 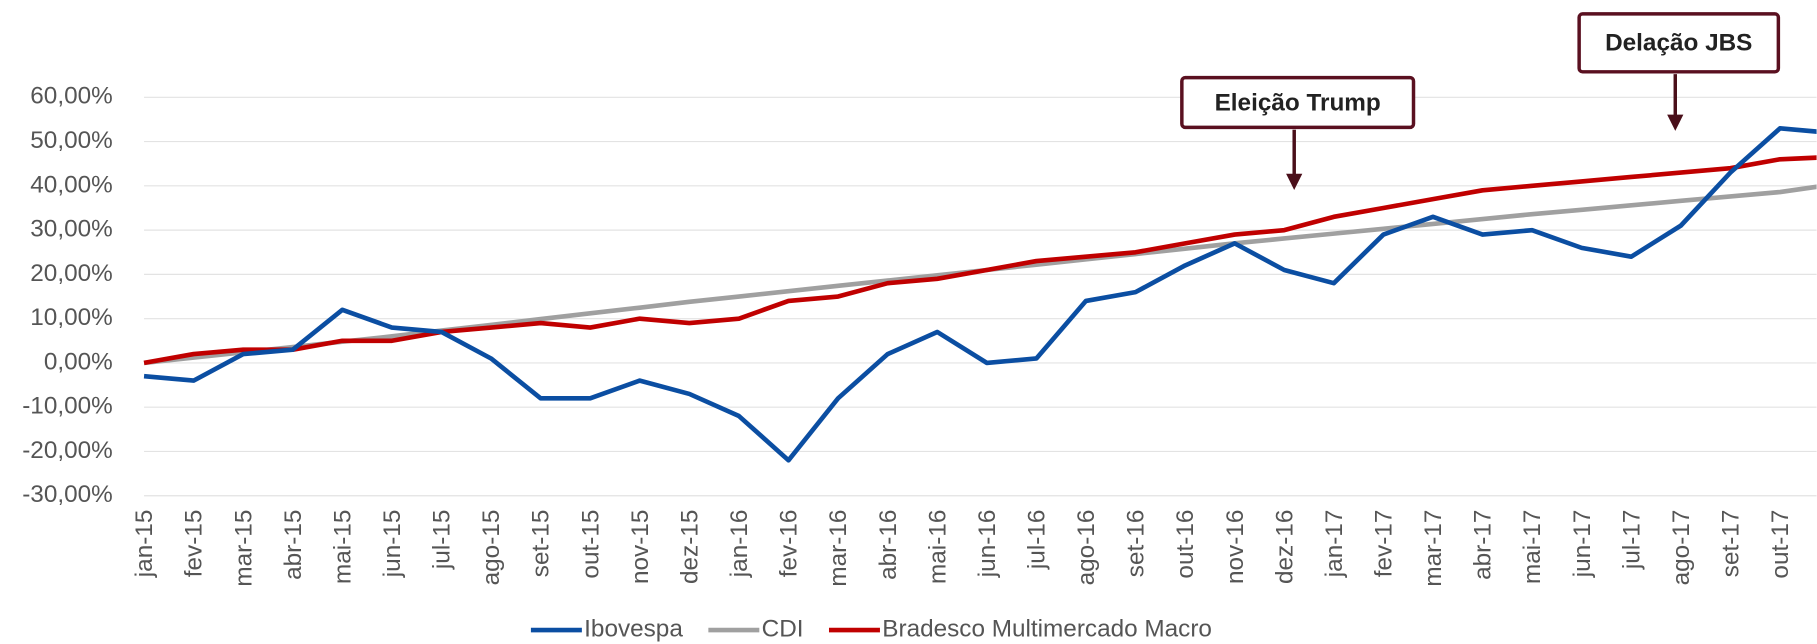 I want to click on legend-label: Ibovespa, so click(x=633, y=629).